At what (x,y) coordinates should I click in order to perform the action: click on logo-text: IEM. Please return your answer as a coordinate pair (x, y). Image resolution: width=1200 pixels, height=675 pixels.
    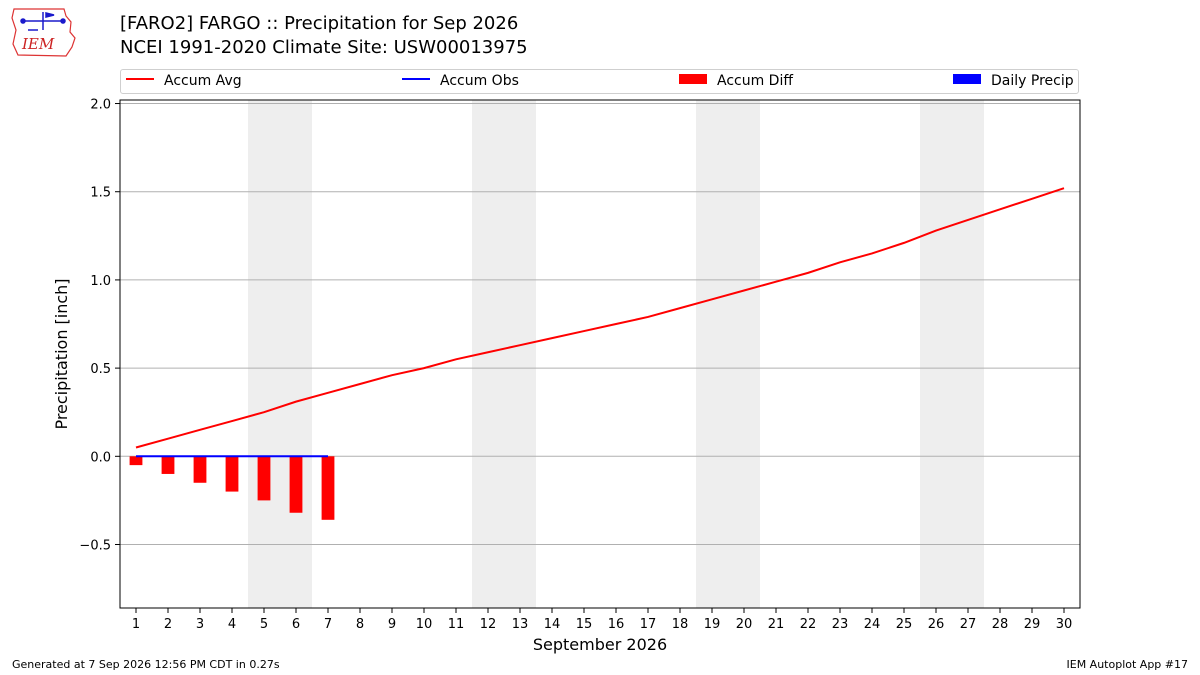
    Looking at the image, I should click on (38, 44).